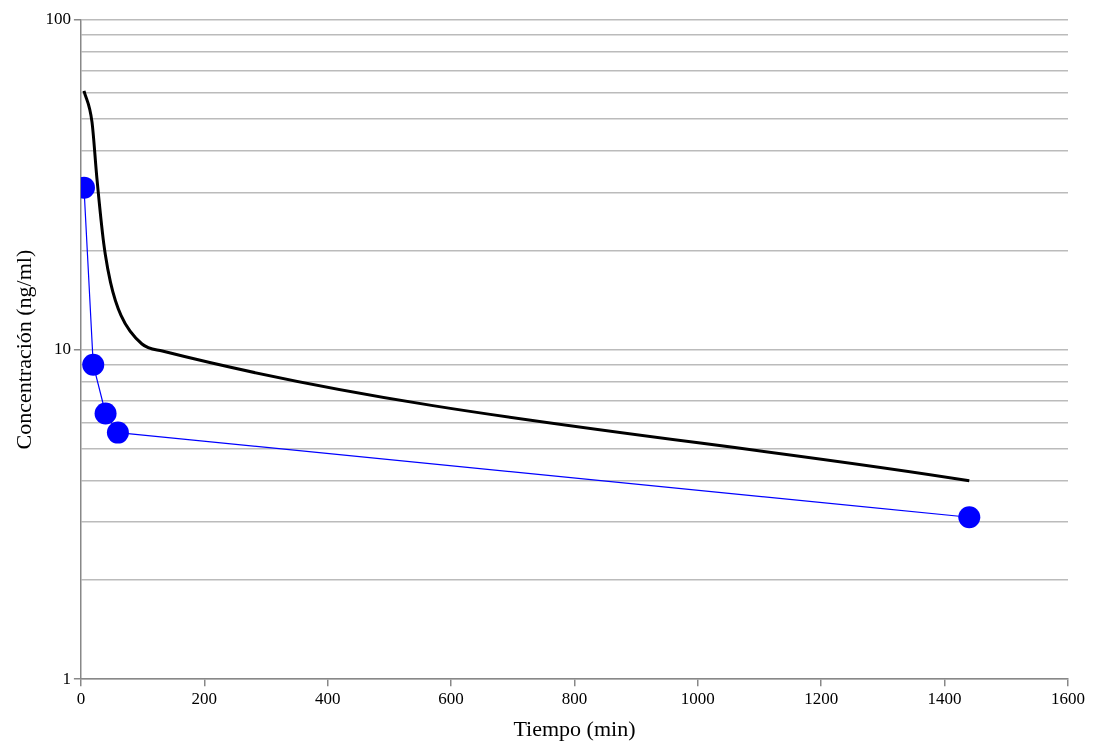 Image resolution: width=1106 pixels, height=749 pixels. What do you see at coordinates (327, 698) in the screenshot?
I see `x-tick-label: 400` at bounding box center [327, 698].